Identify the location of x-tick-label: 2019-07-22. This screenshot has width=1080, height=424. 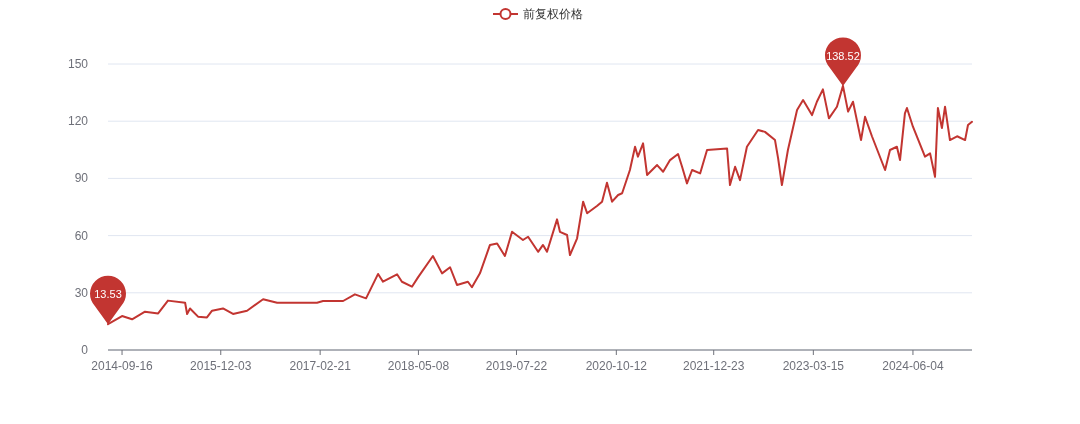
(516, 366).